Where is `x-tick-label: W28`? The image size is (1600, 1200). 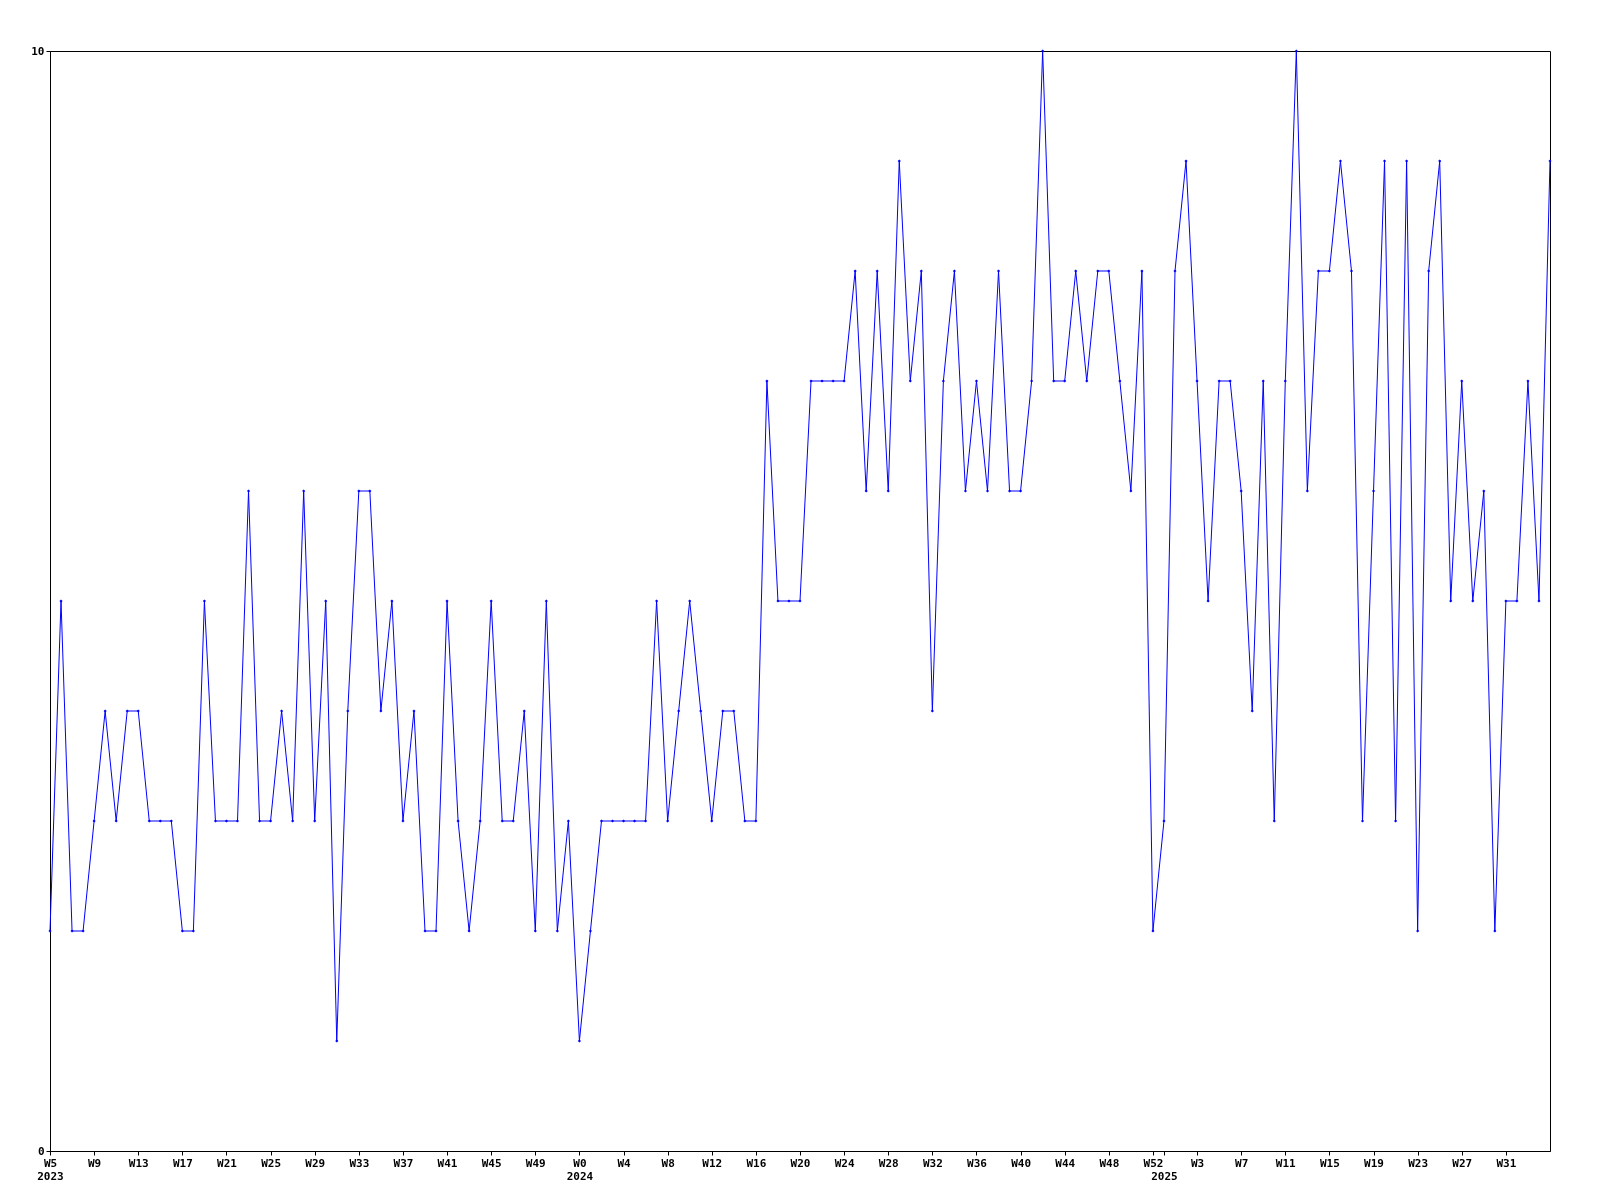
x-tick-label: W28 is located at coordinates (888, 1163).